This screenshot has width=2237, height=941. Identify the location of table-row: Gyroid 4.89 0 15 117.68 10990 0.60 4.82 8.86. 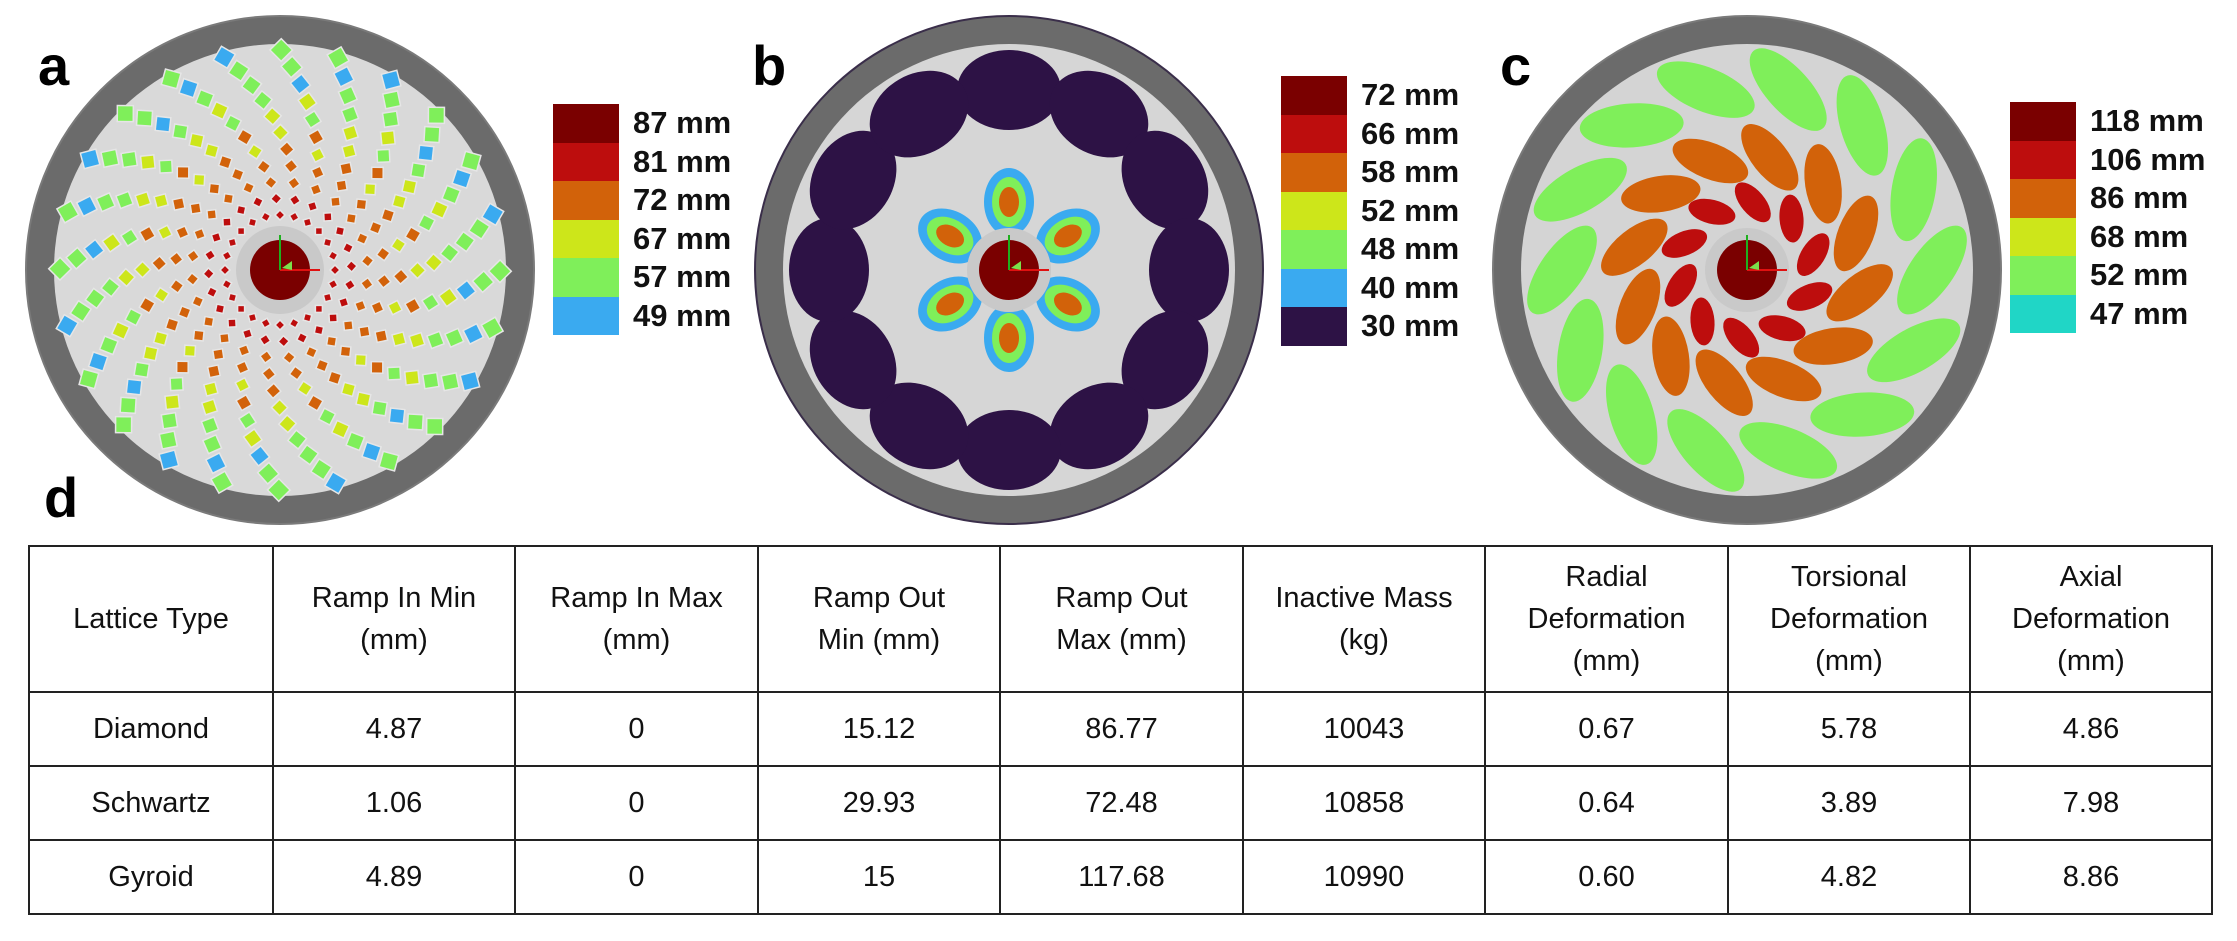
(1120, 877).